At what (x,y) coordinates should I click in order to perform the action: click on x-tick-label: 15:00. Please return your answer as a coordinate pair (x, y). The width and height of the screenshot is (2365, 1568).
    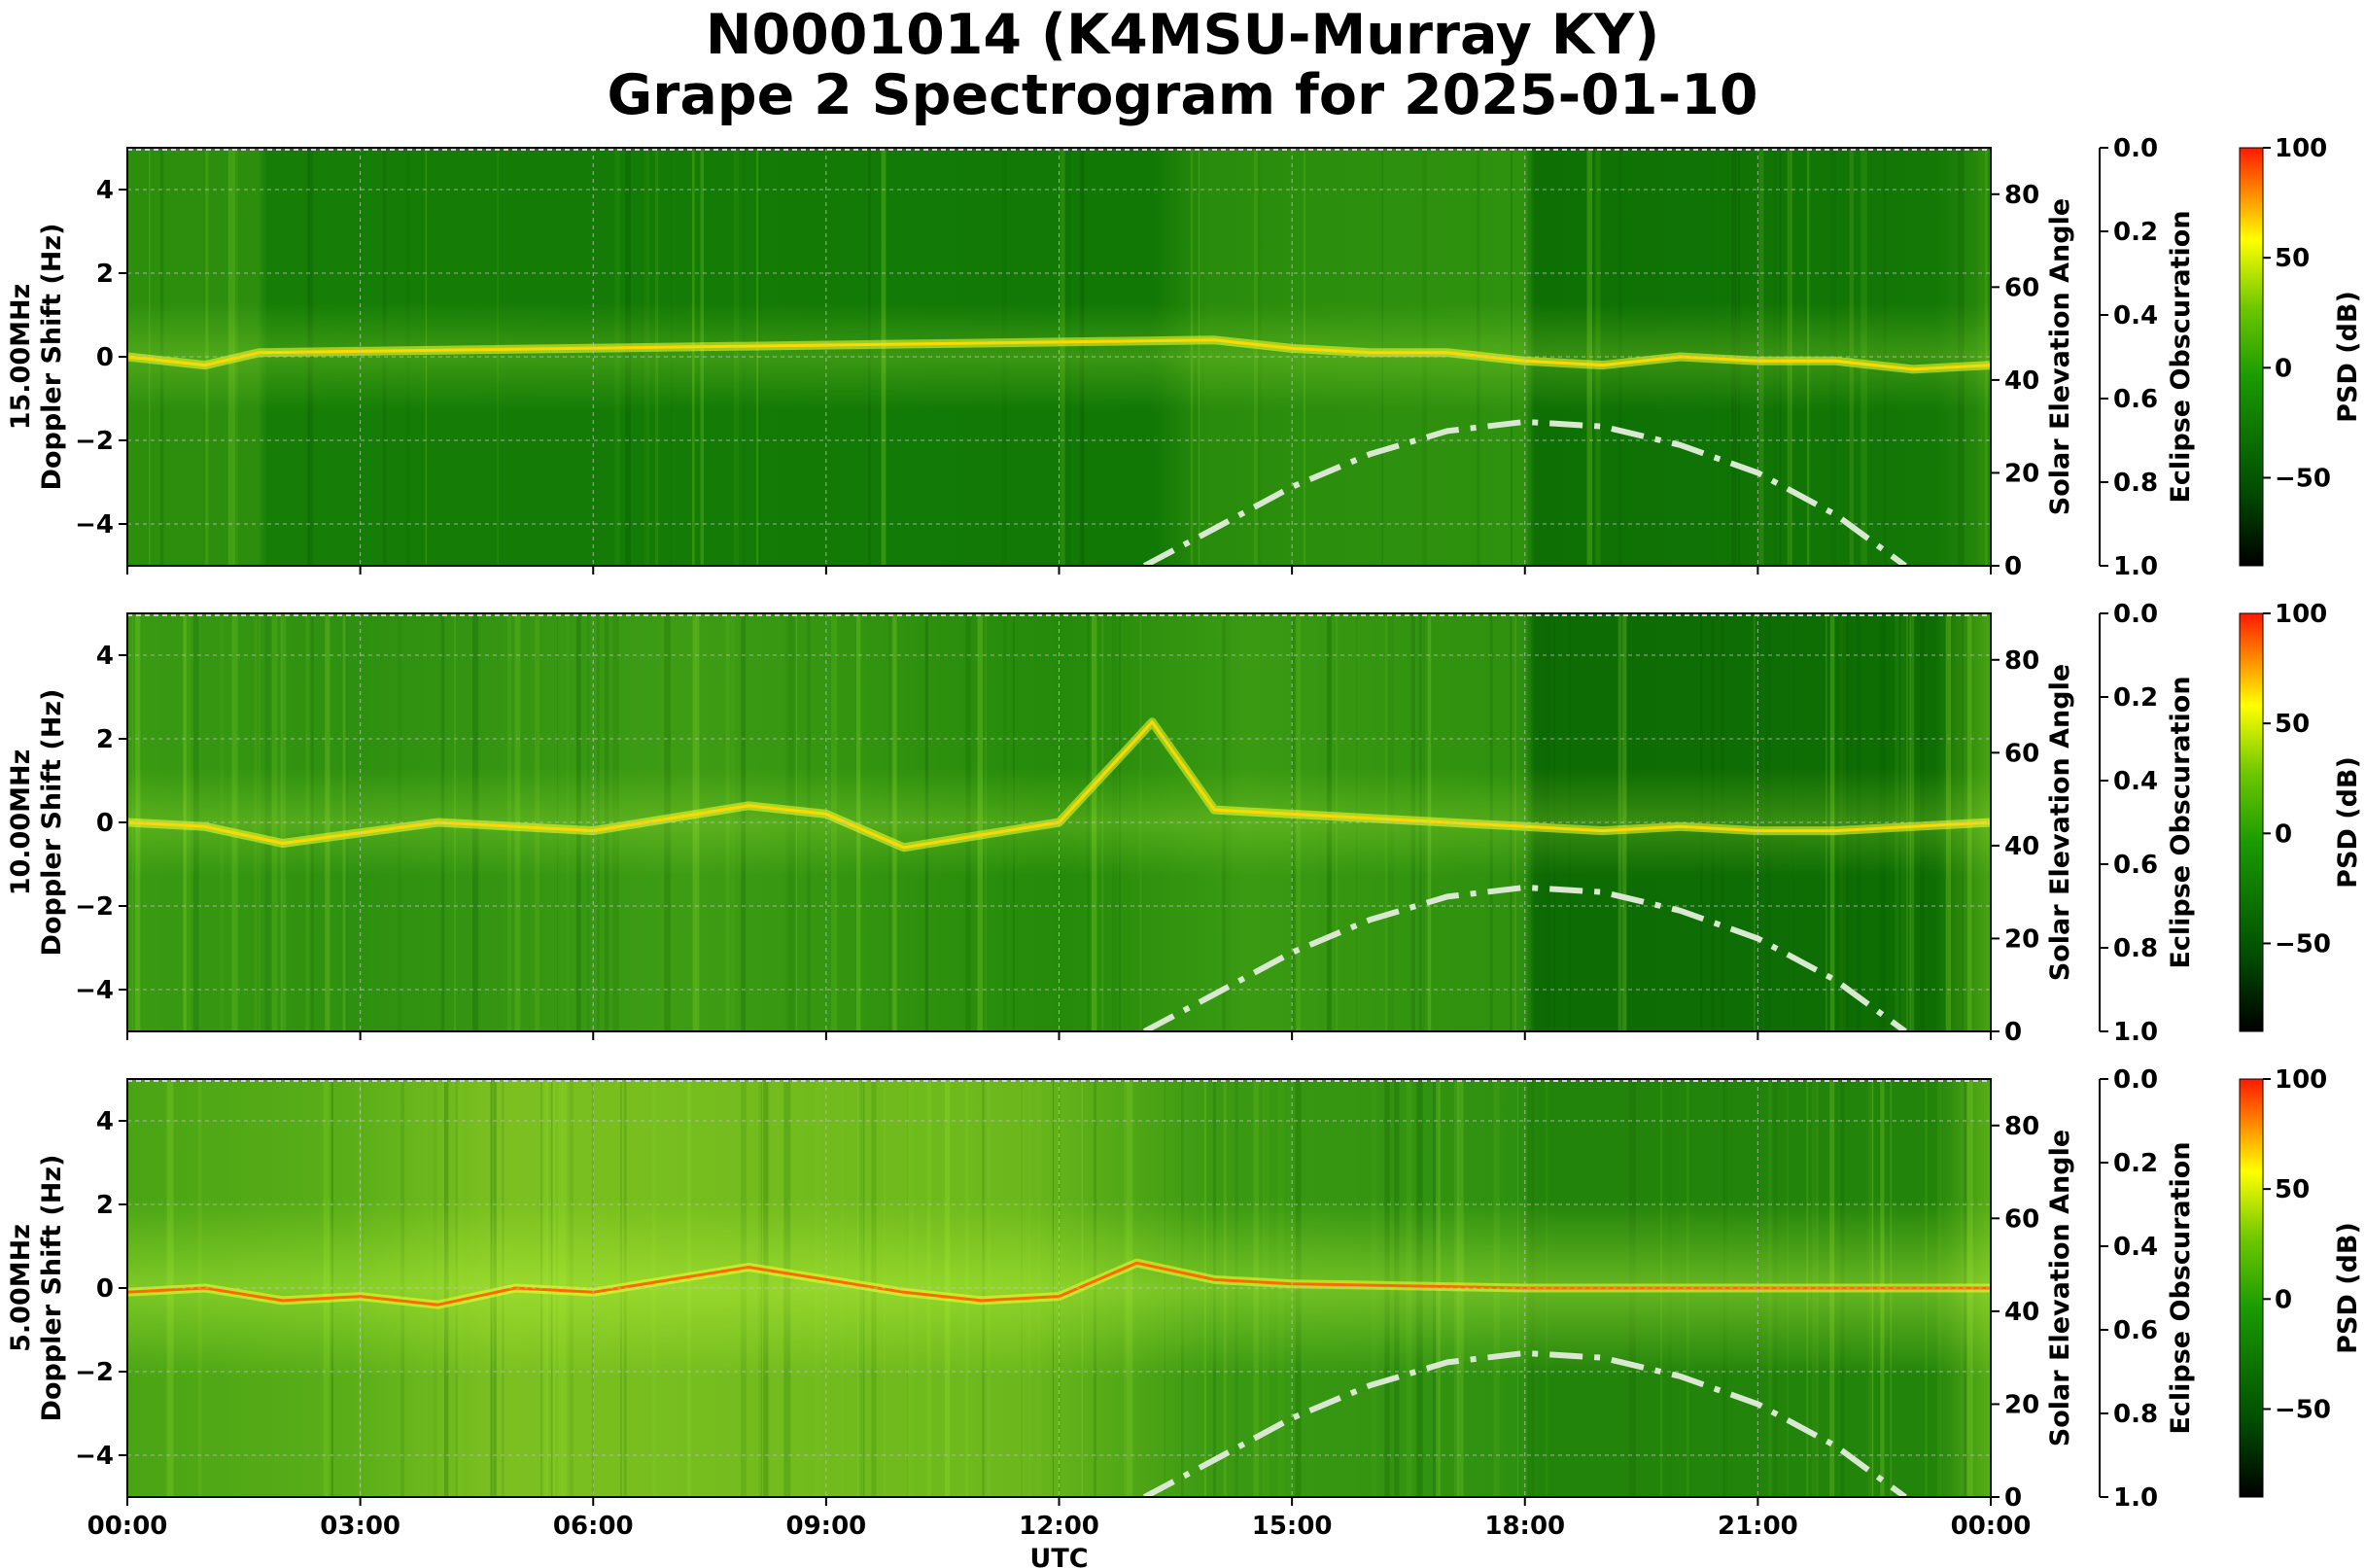
    Looking at the image, I should click on (1292, 1526).